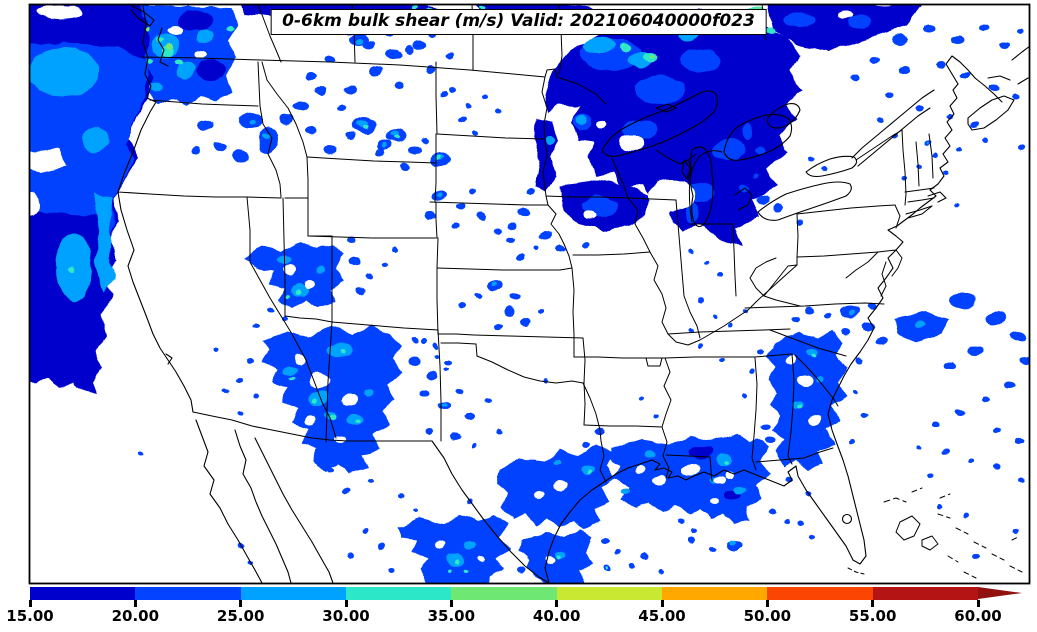 The height and width of the screenshot is (632, 1037). What do you see at coordinates (662, 616) in the screenshot?
I see `colorbar-tick-label: 45.00` at bounding box center [662, 616].